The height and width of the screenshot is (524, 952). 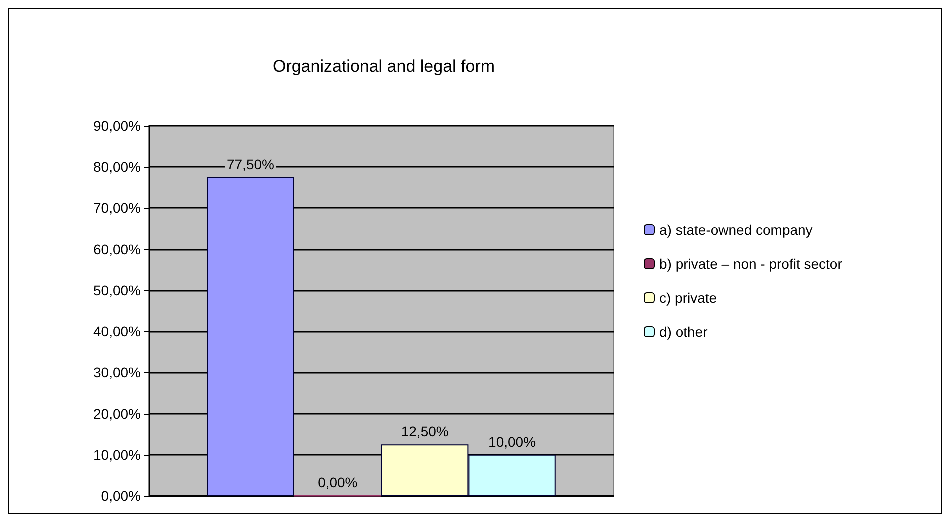 What do you see at coordinates (117, 454) in the screenshot?
I see `y-tick-label: 10,00%` at bounding box center [117, 454].